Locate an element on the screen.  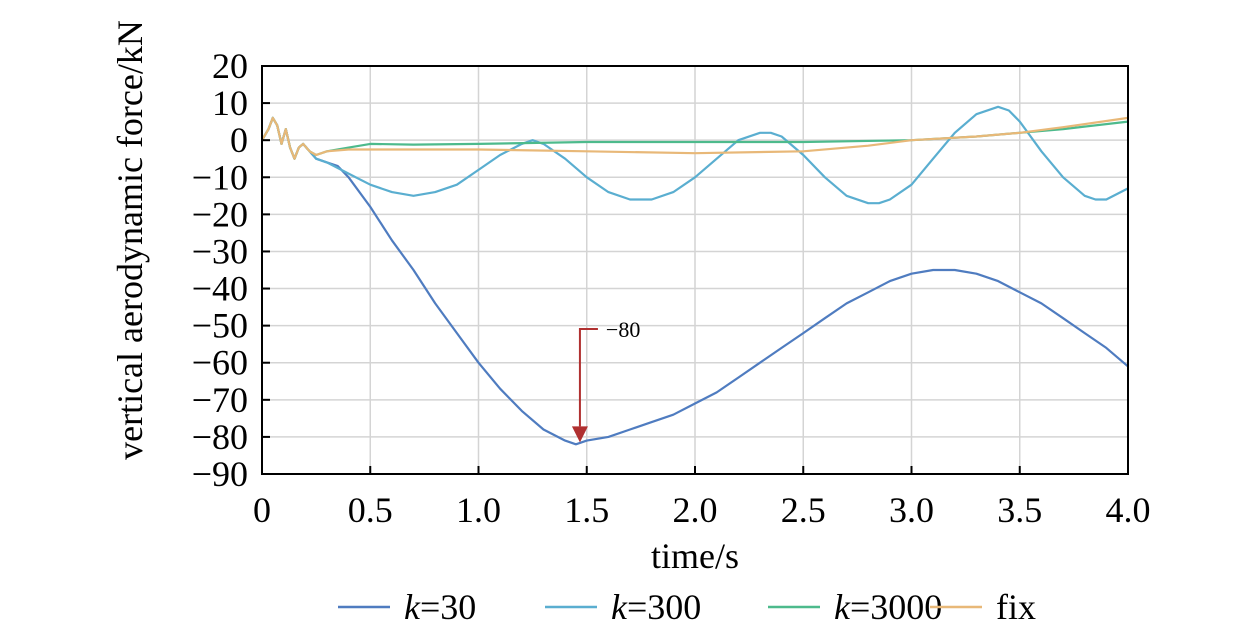
legend-label: fix is located at coordinates (1016, 607).